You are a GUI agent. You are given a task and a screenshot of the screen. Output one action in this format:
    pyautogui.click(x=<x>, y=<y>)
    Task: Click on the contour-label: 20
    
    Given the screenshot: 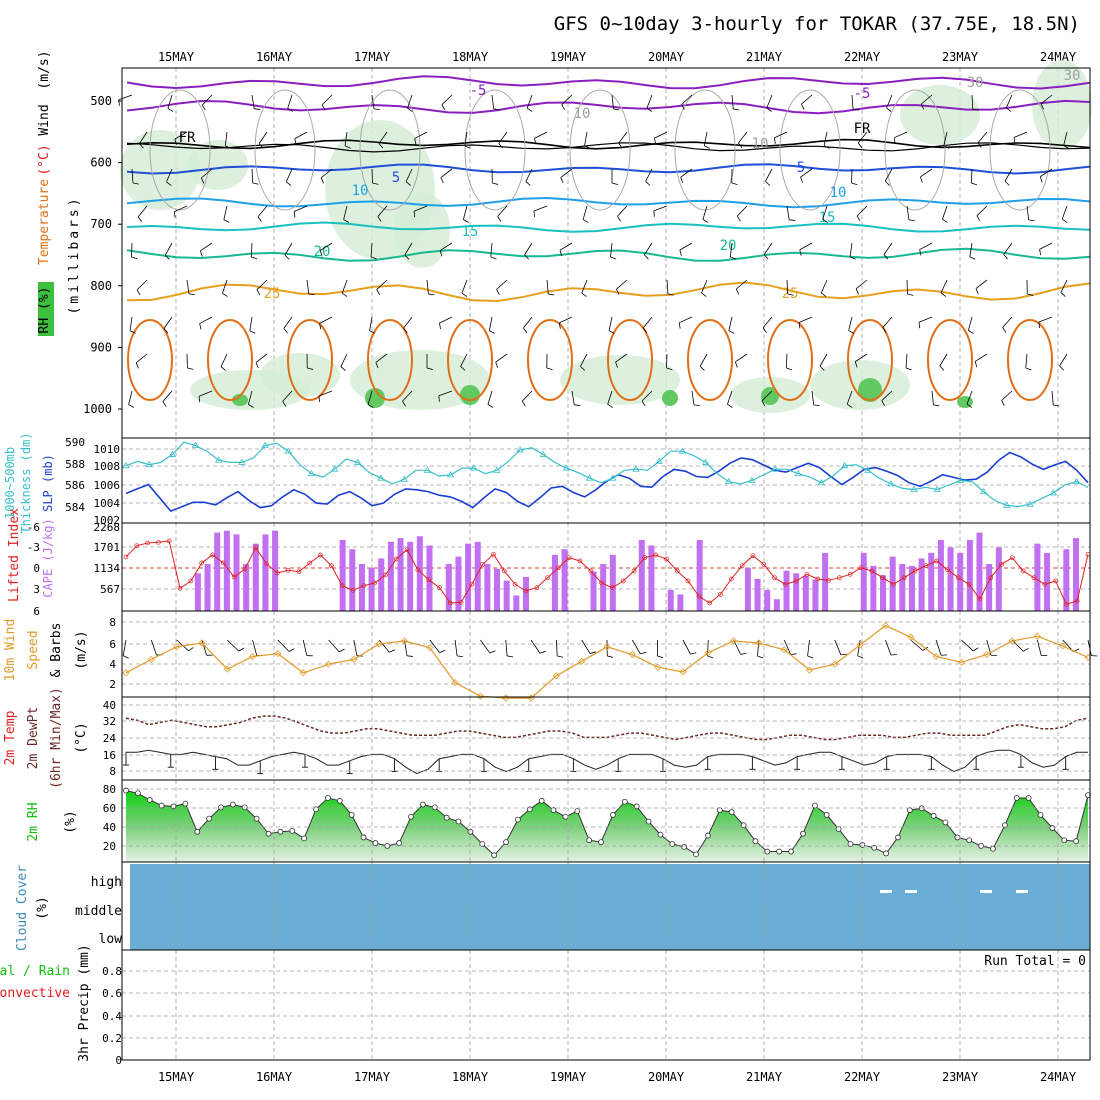 What is the action you would take?
    pyautogui.click(x=322, y=252)
    